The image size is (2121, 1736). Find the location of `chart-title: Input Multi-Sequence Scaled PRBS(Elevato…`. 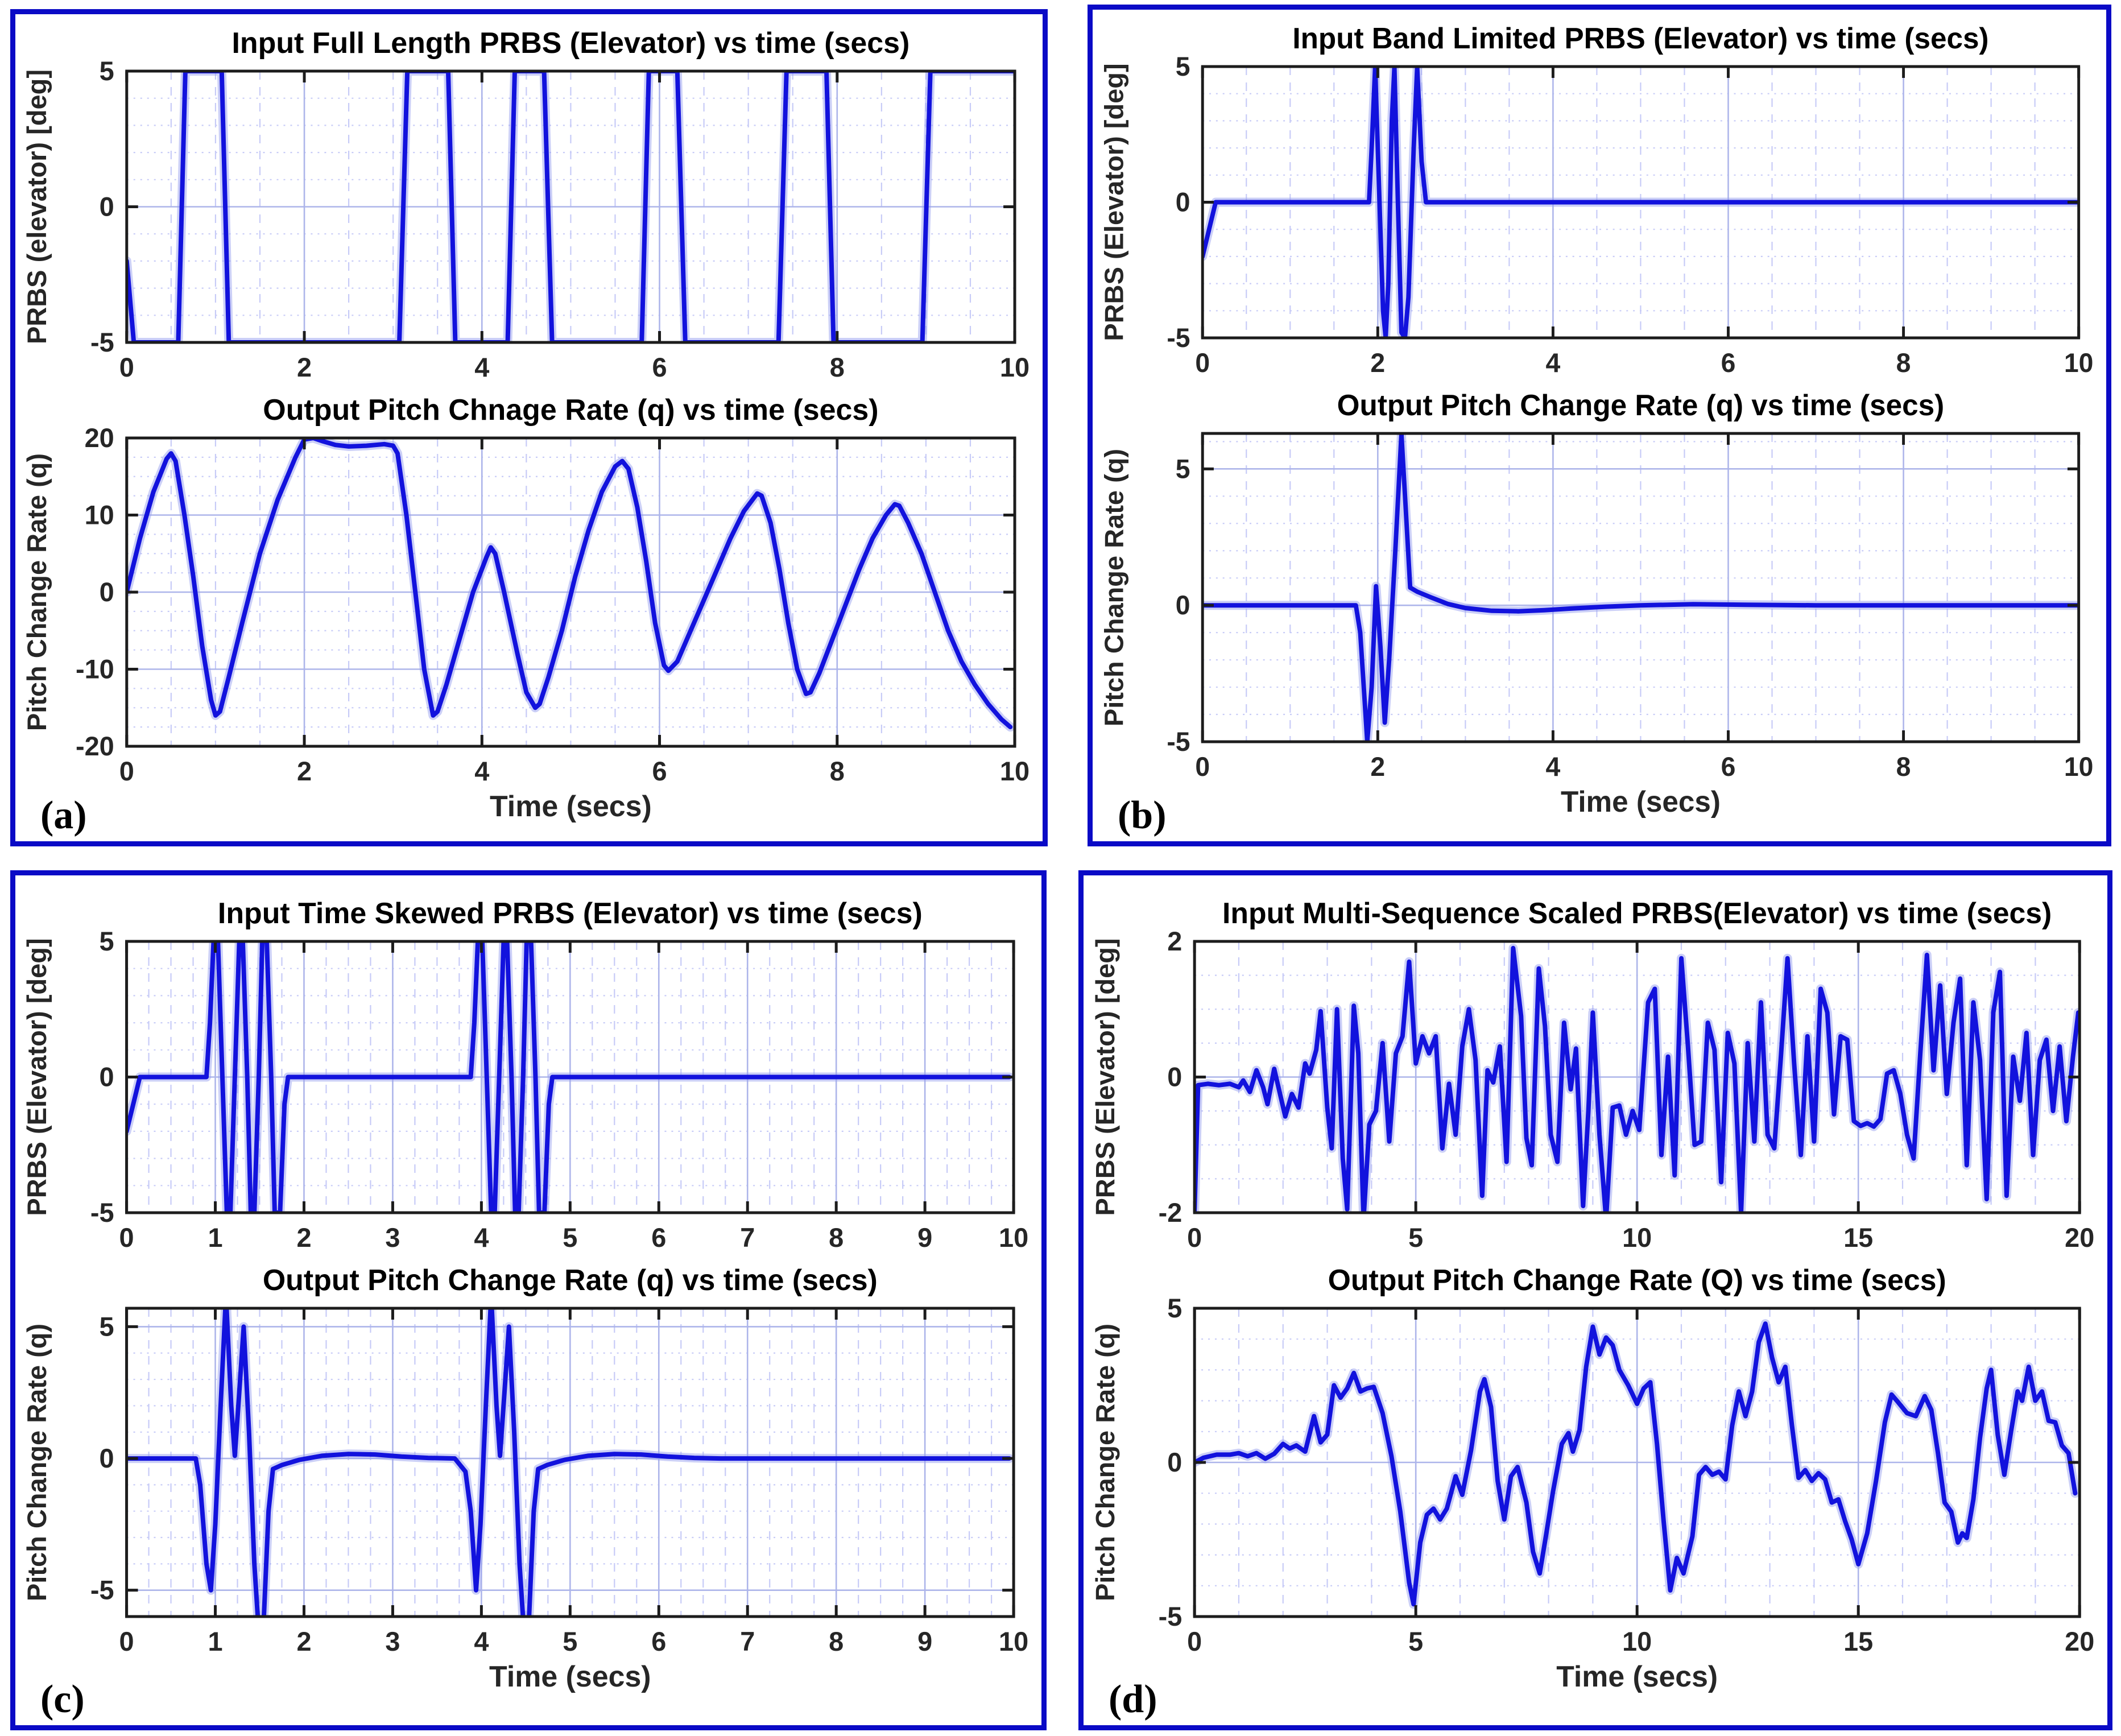

chart-title: Input Multi-Sequence Scaled PRBS(Elevato… is located at coordinates (1637, 913).